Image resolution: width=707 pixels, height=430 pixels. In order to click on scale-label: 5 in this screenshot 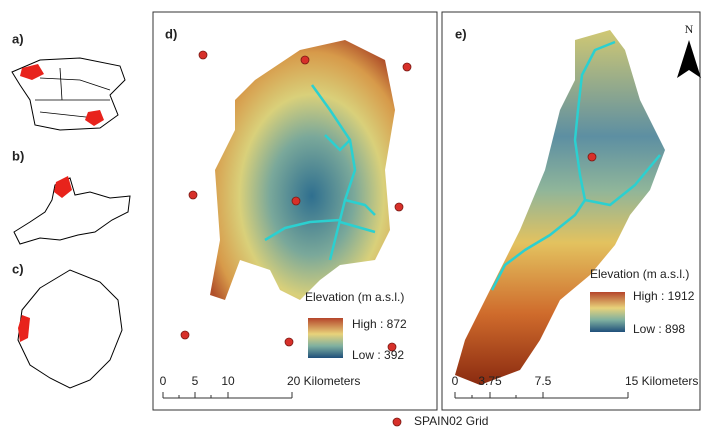, I will do `click(195, 381)`.